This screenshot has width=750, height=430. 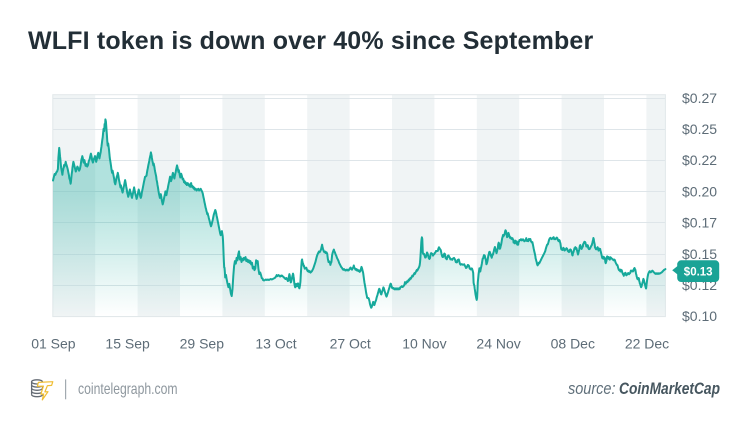 What do you see at coordinates (699, 191) in the screenshot?
I see `svg-text: $0.20` at bounding box center [699, 191].